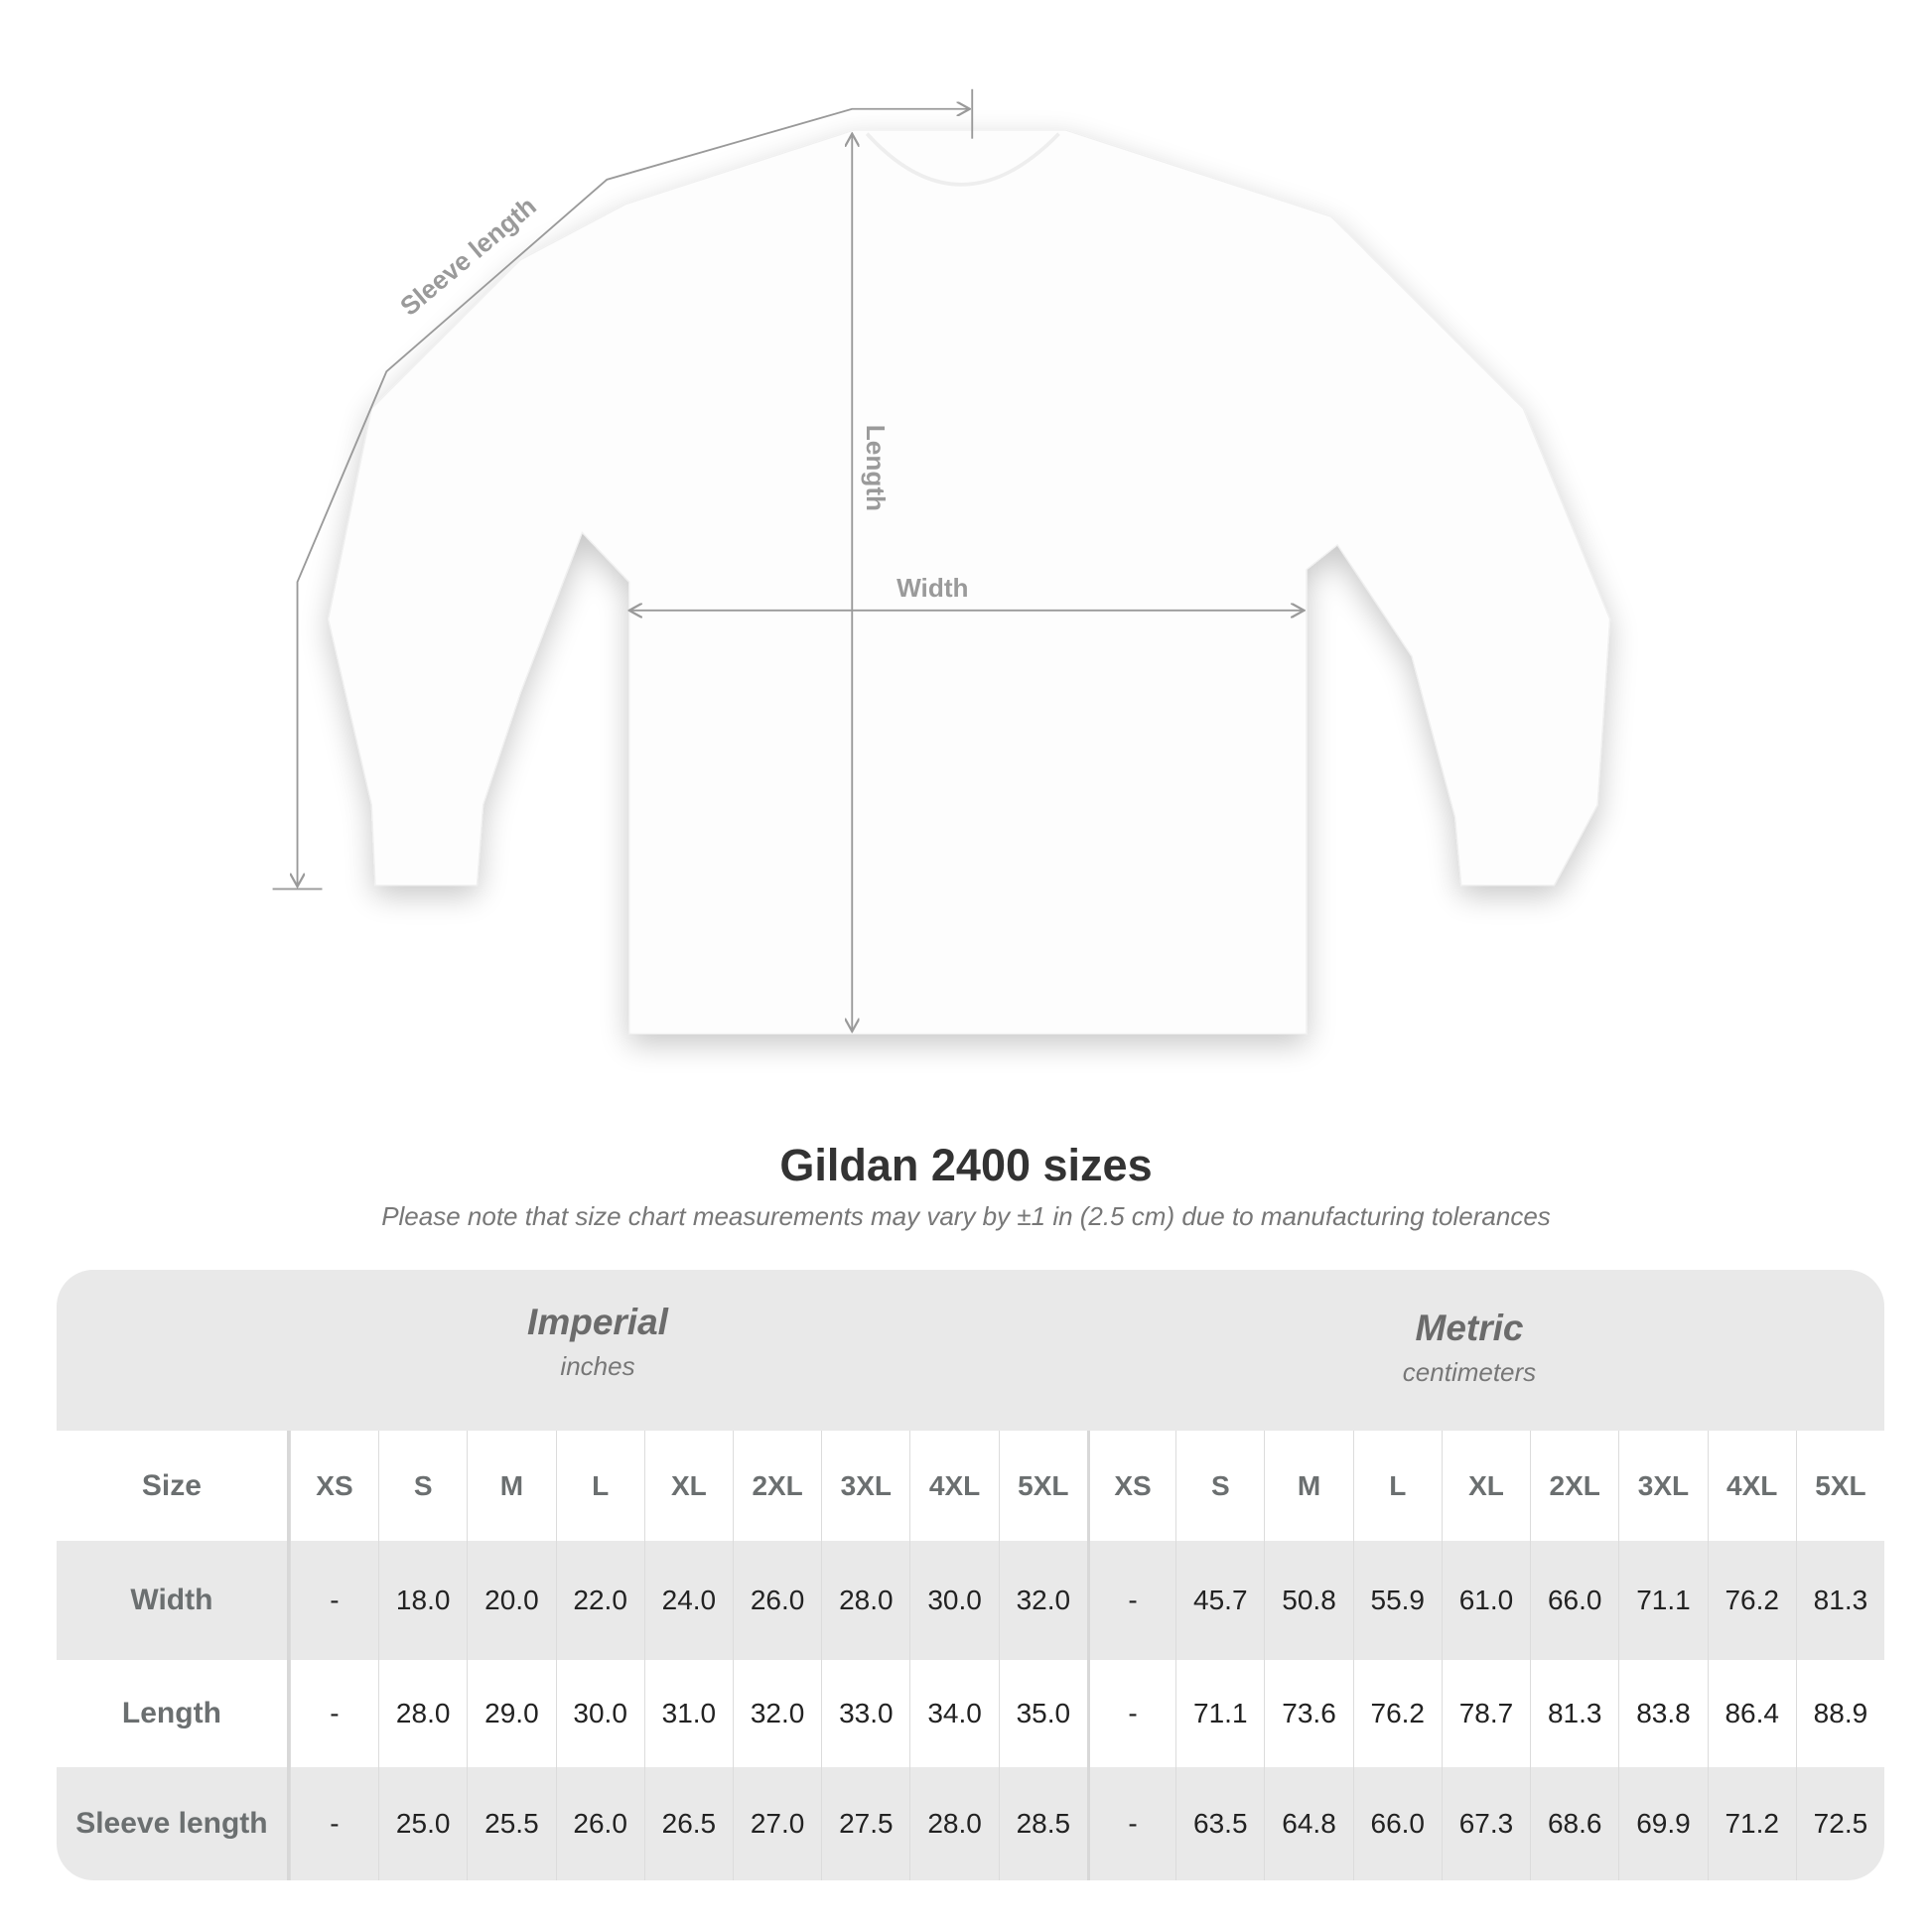  What do you see at coordinates (688, 1823) in the screenshot?
I see `imperial-cell: 26.5` at bounding box center [688, 1823].